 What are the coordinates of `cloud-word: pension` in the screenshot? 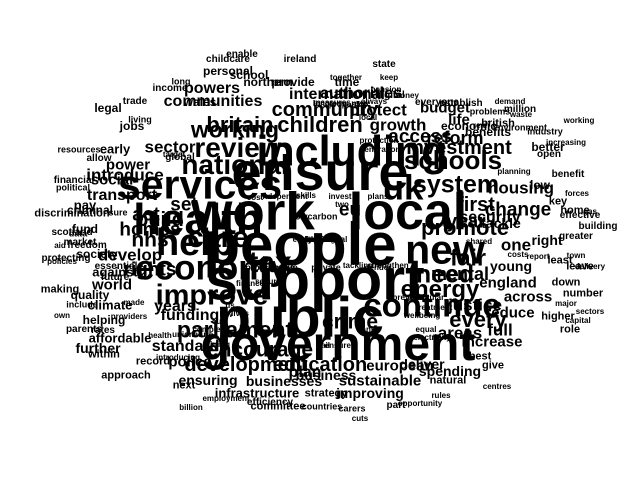 It's located at (386, 89).